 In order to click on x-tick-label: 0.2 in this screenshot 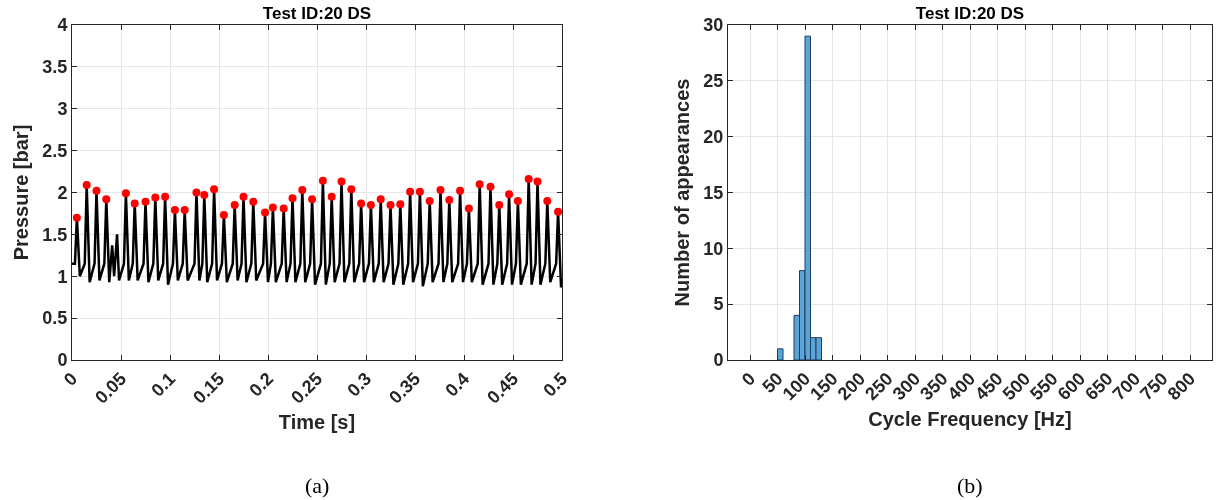, I will do `click(261, 384)`.